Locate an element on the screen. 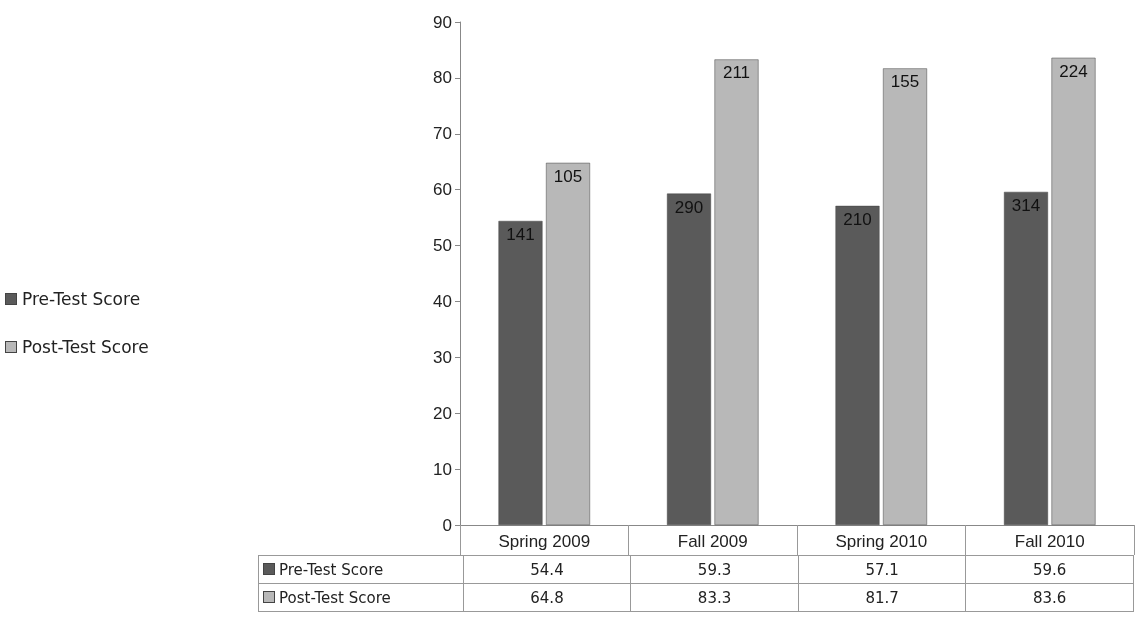 The image size is (1142, 643). annotation: 210 is located at coordinates (857, 219).